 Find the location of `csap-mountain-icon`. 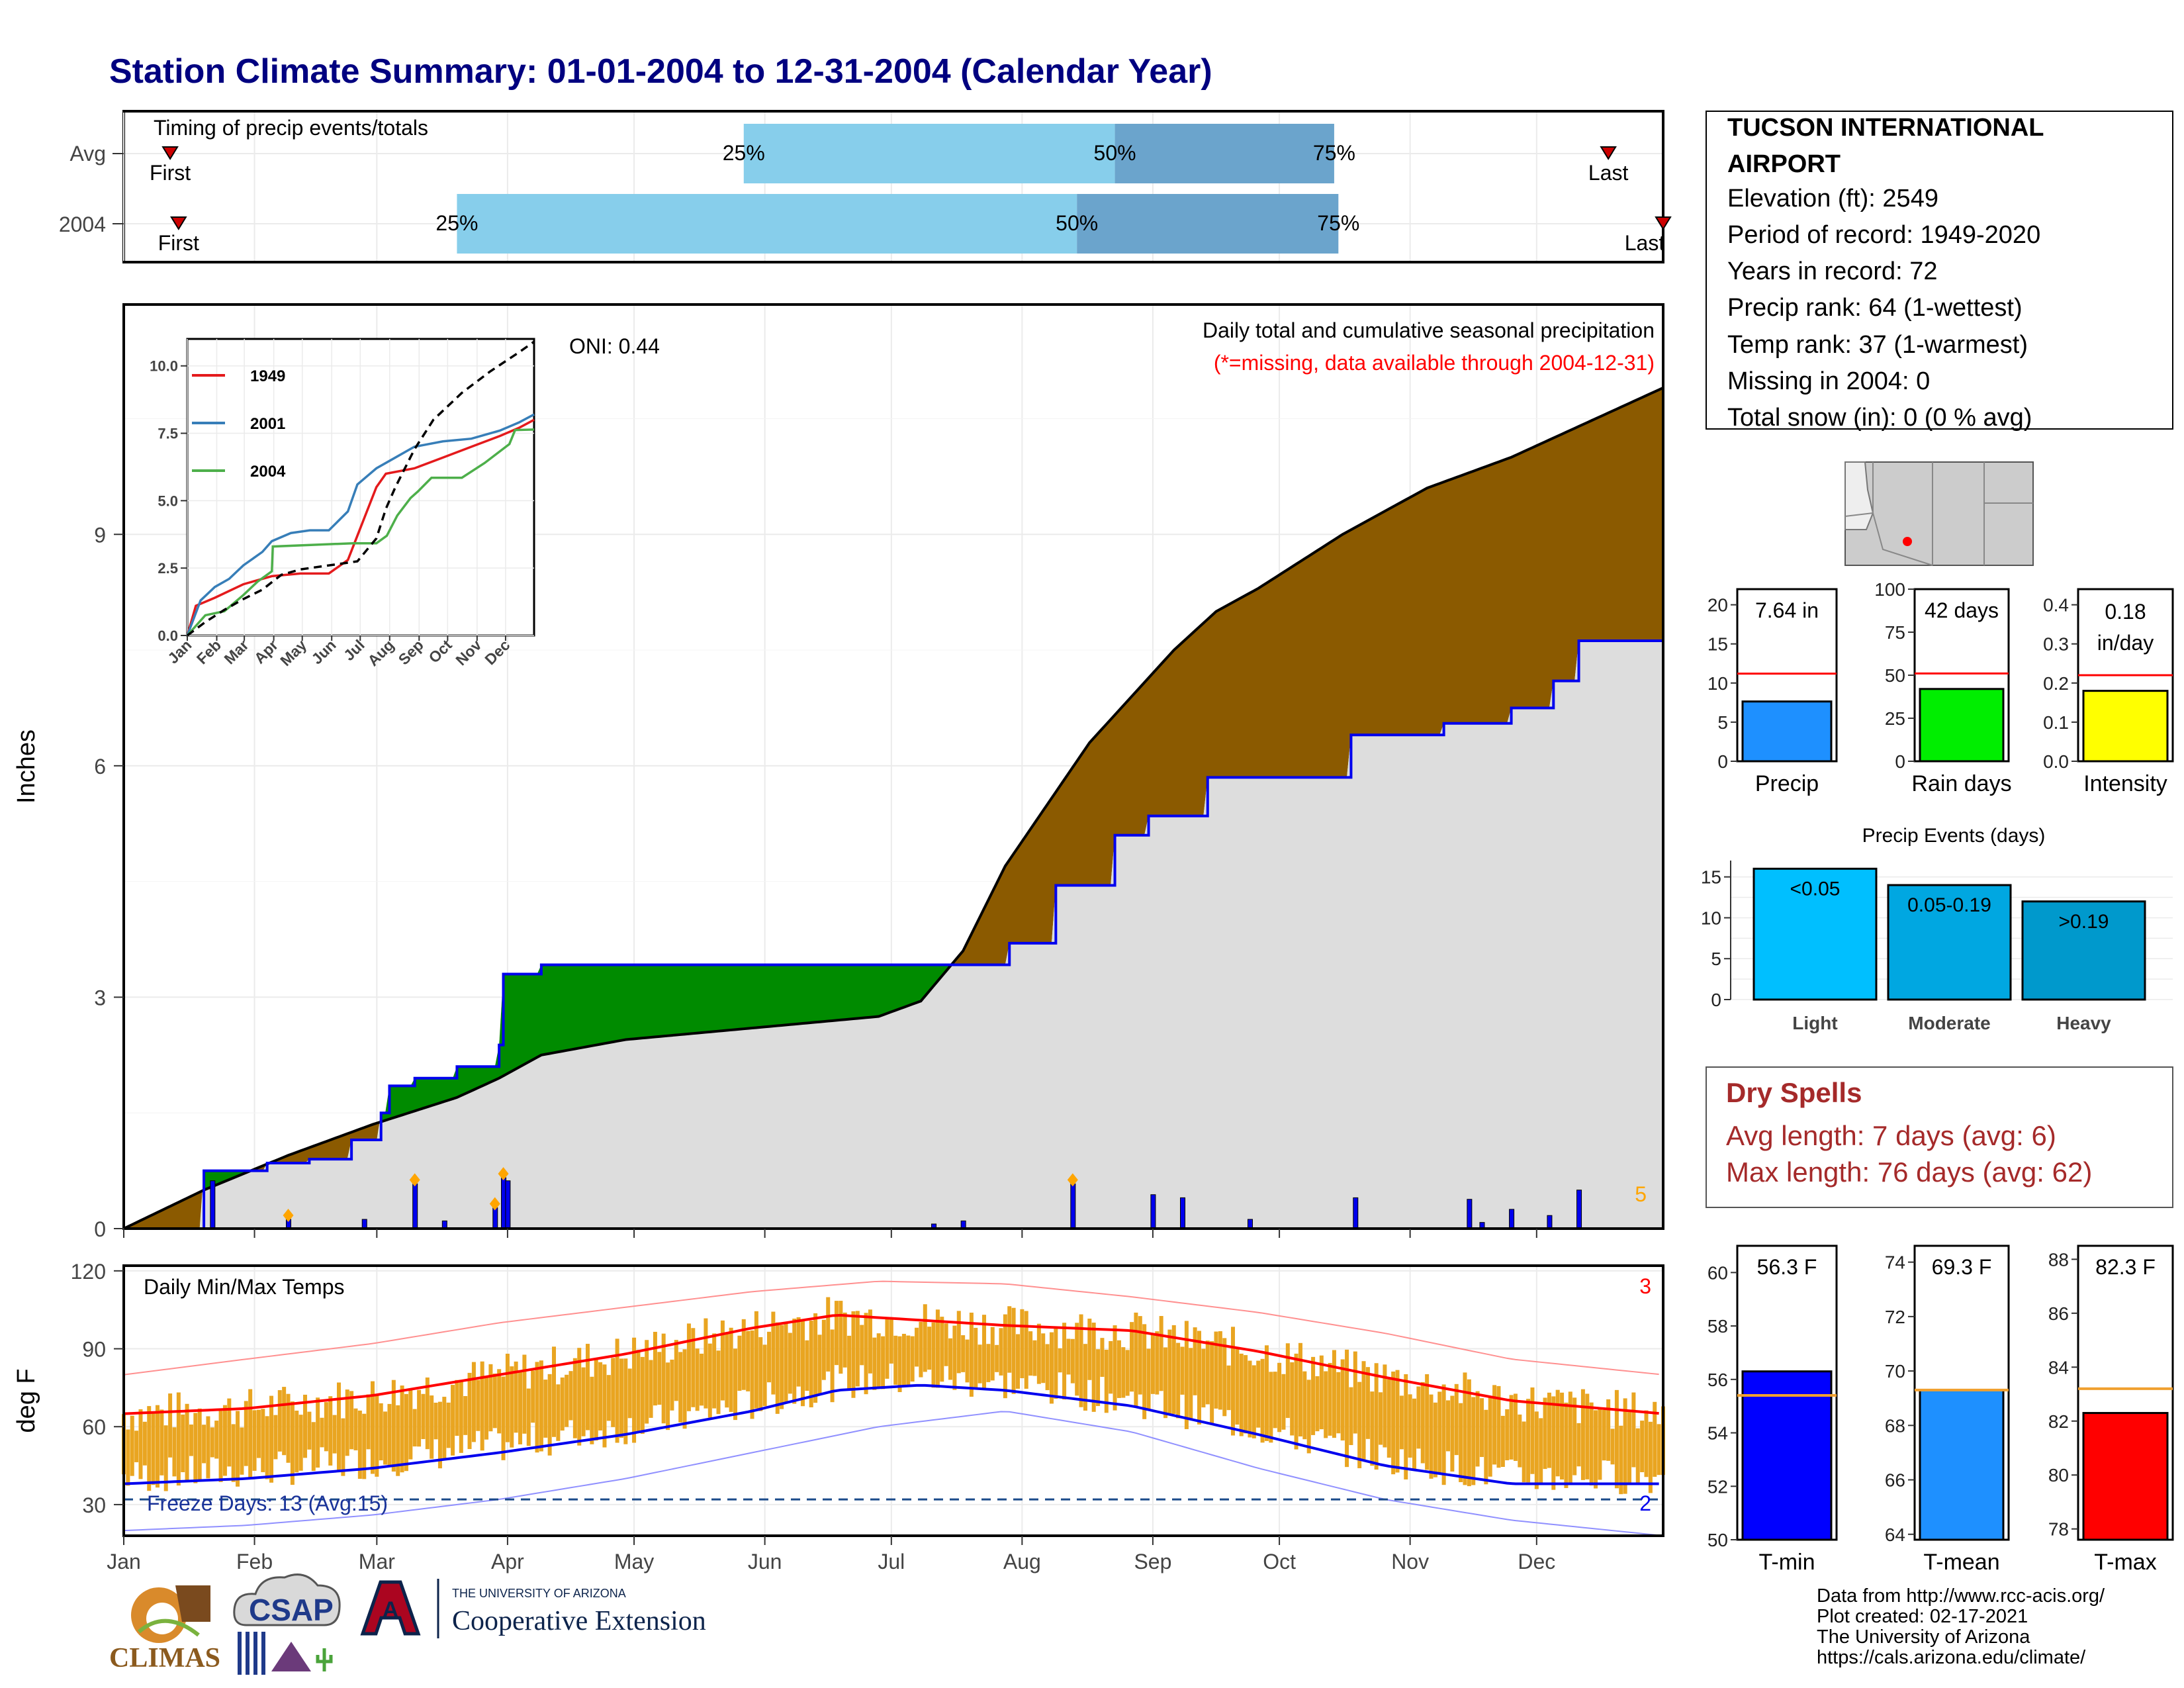

csap-mountain-icon is located at coordinates (291, 1656).